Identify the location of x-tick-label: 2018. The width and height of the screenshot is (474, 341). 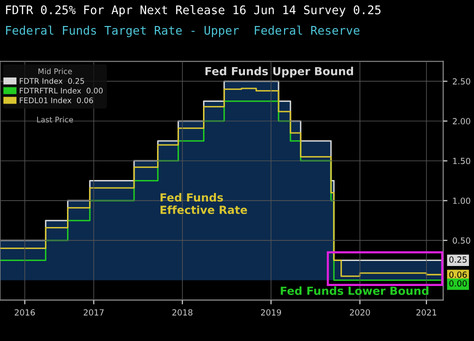
(182, 312).